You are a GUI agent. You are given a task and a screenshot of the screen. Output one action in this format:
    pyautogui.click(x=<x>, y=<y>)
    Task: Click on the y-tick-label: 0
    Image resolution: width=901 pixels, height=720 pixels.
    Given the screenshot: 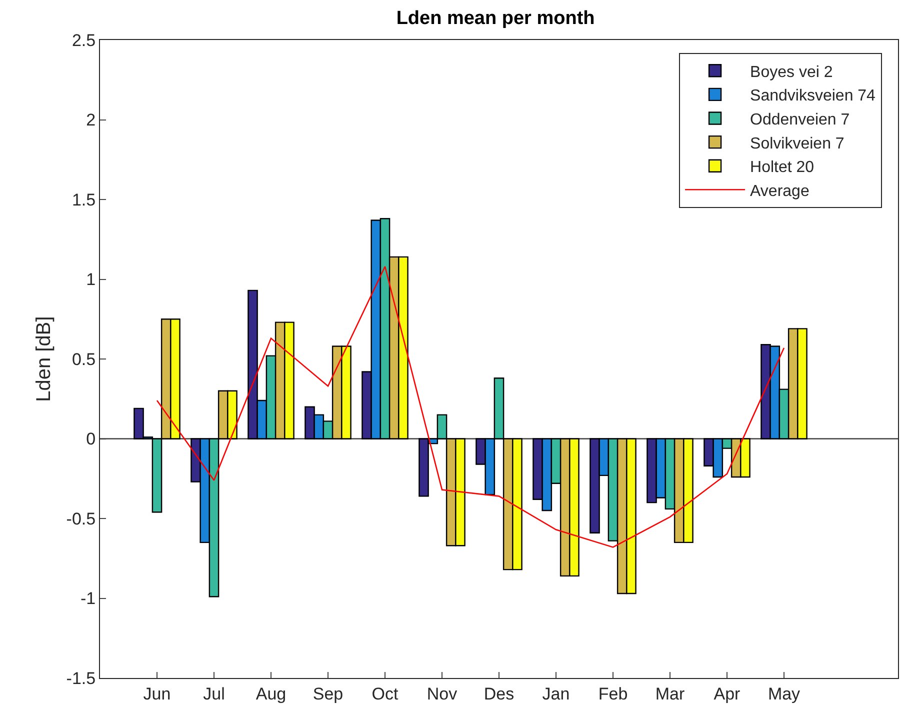 What is the action you would take?
    pyautogui.click(x=91, y=439)
    